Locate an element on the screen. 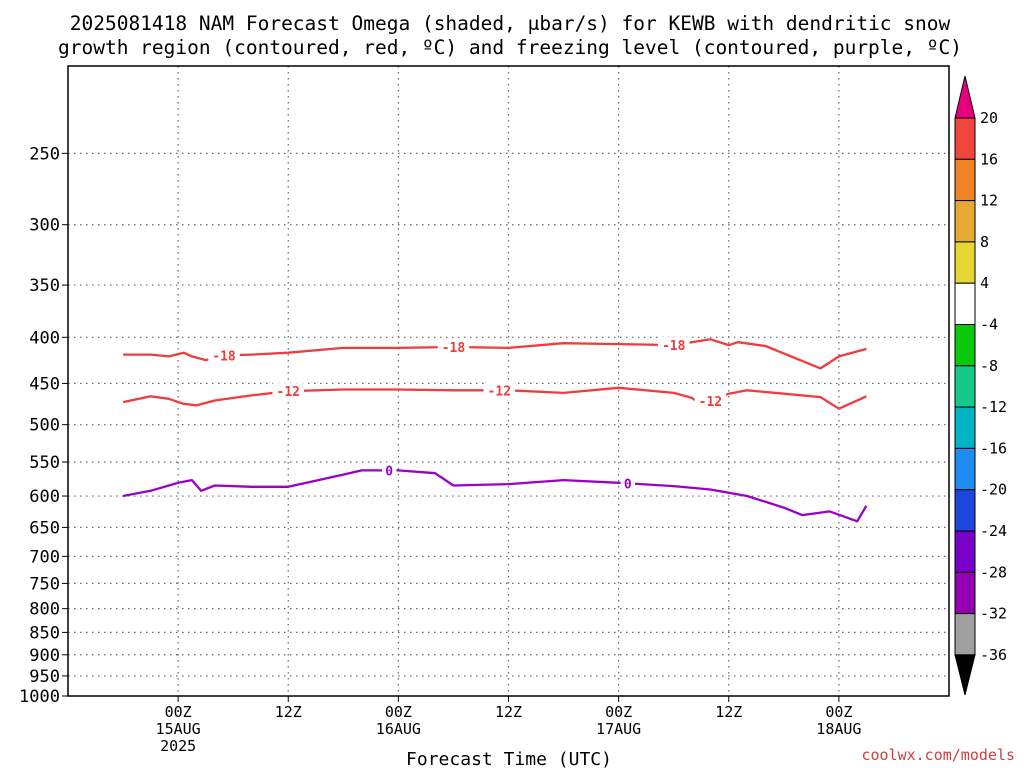 The width and height of the screenshot is (1024, 768). x-tick-label: 16AUG is located at coordinates (398, 729).